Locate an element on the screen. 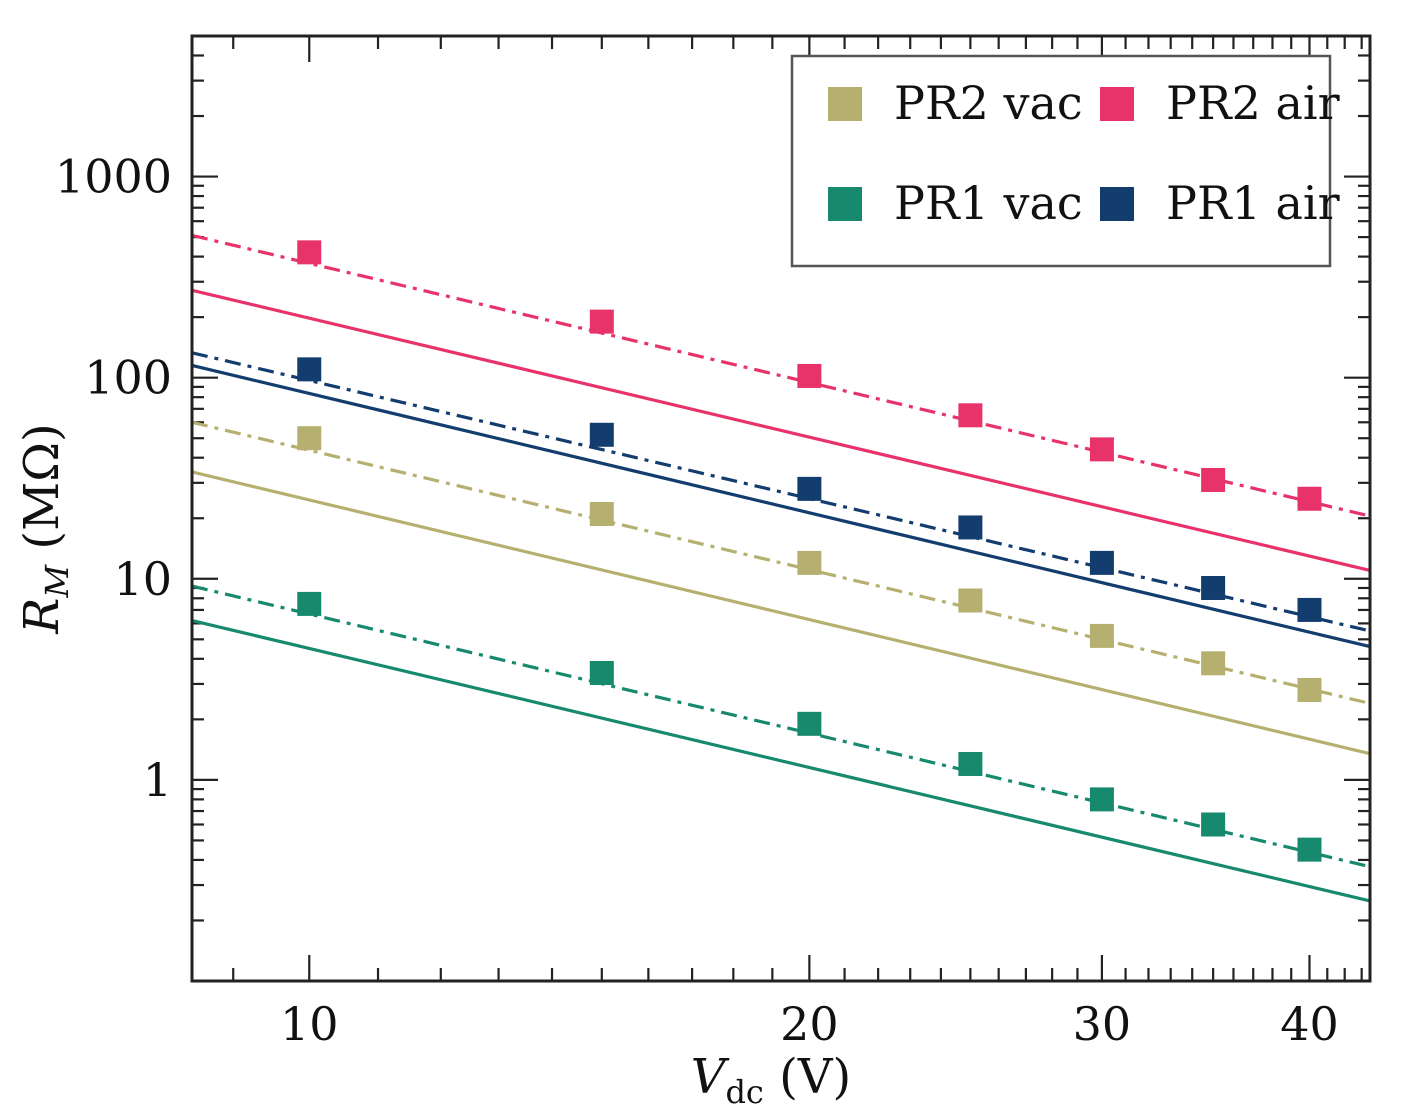 This screenshot has height=1119, width=1413. legend-label: PR1 vac is located at coordinates (988, 203).